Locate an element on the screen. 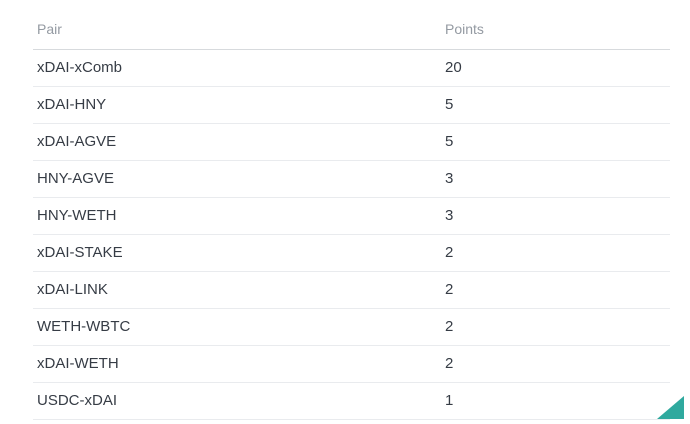  table-row: HNY-WETH 3 is located at coordinates (351, 216).